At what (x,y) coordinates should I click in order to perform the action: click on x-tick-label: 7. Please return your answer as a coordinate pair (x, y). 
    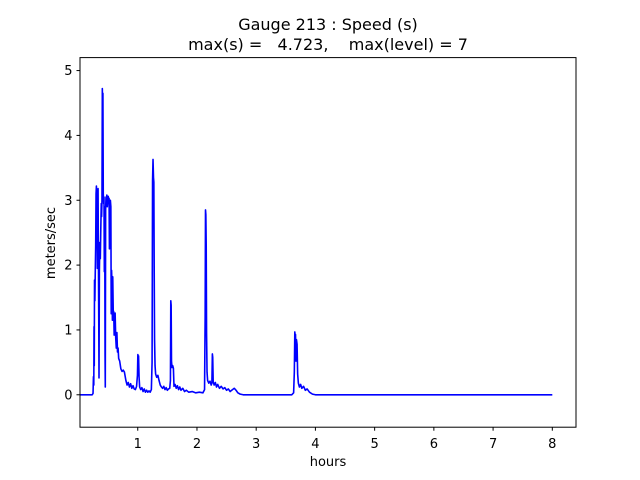
    Looking at the image, I should click on (493, 444).